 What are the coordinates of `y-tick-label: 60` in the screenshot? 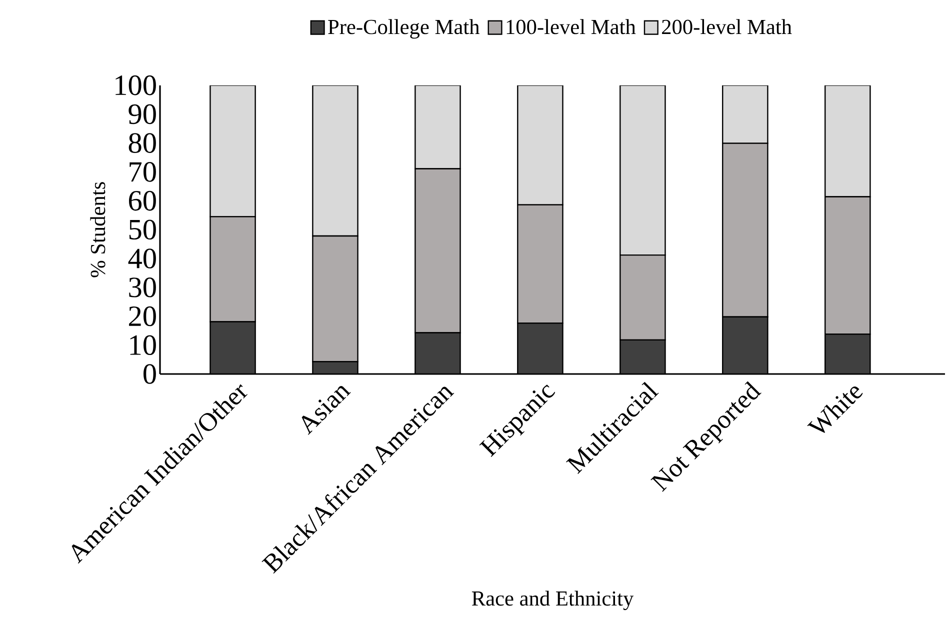 It's located at (142, 200).